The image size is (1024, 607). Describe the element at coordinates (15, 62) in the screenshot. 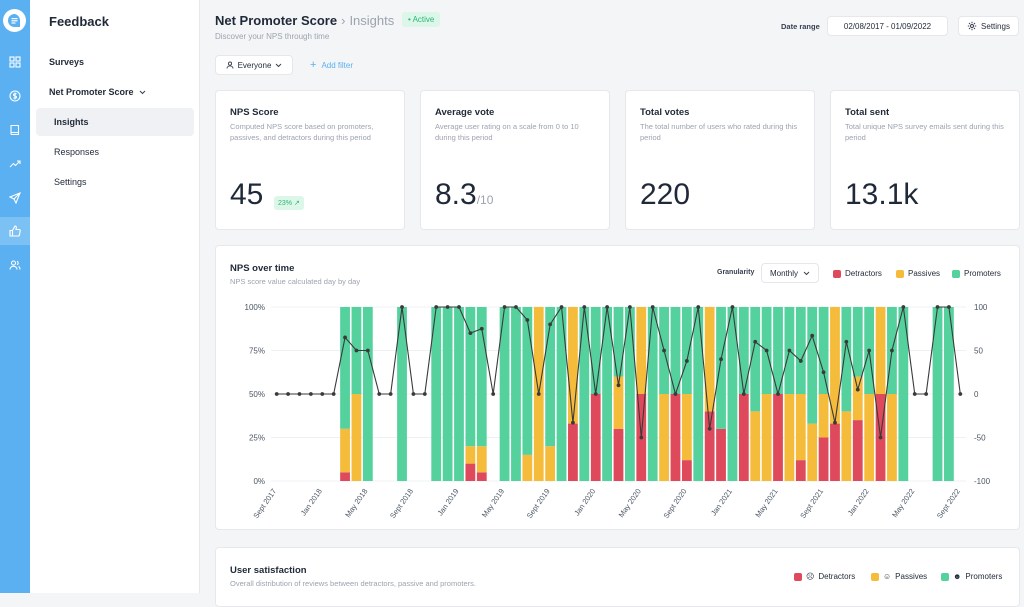

I see `grid-icon` at that location.